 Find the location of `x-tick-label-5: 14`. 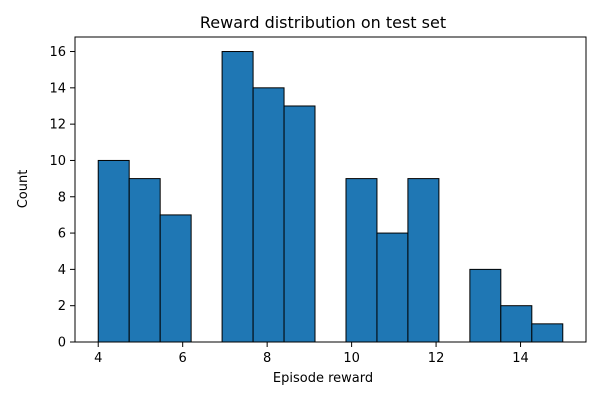

x-tick-label-5: 14 is located at coordinates (520, 358).